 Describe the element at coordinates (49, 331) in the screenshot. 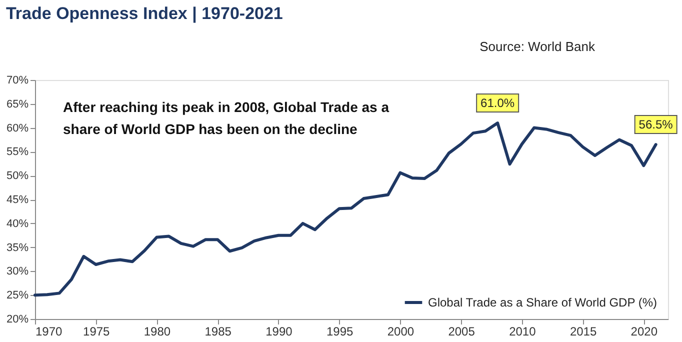

I see `x-tick-label: 1970` at that location.